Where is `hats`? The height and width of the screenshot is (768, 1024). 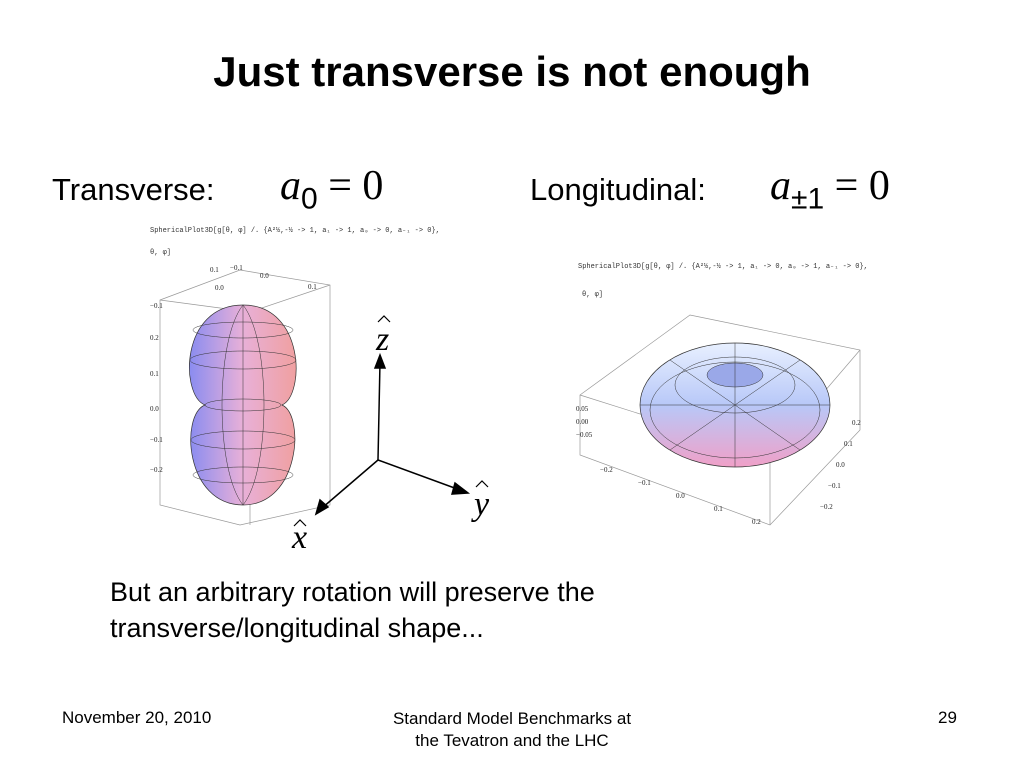
hats is located at coordinates (391, 421).